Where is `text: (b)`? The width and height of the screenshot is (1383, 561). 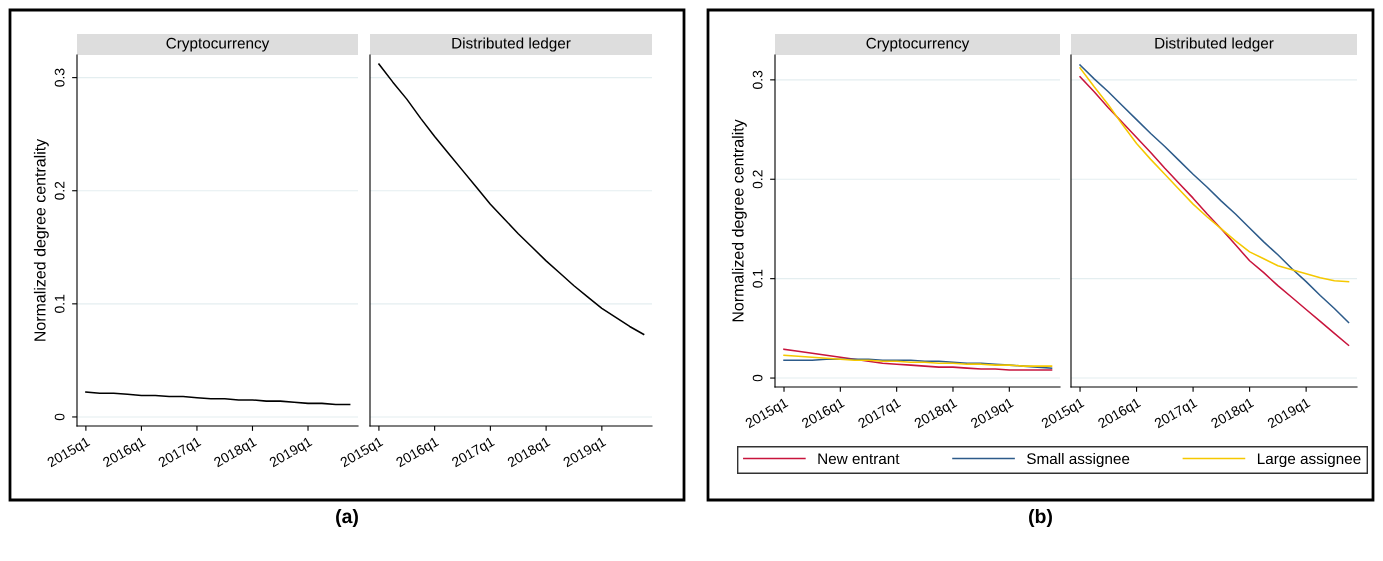 text: (b) is located at coordinates (1040, 518).